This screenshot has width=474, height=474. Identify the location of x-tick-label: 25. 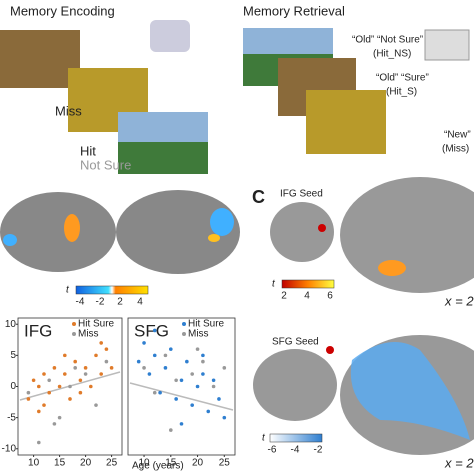
(112, 463).